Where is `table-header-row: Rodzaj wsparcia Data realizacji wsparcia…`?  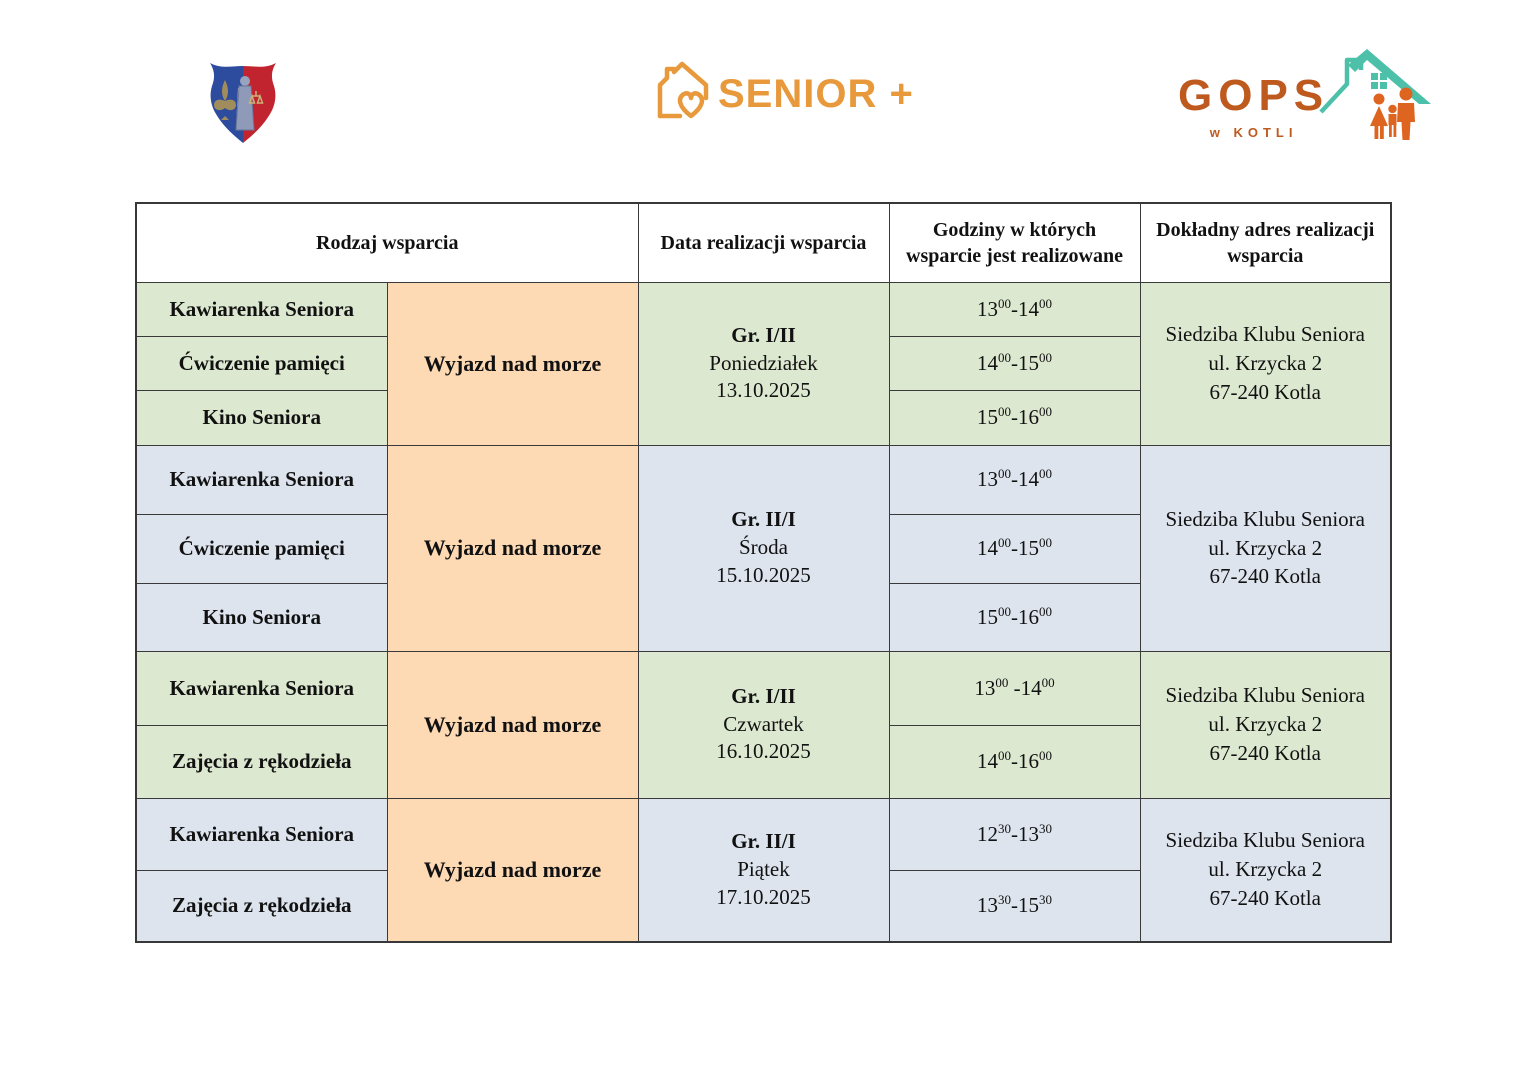
table-header-row: Rodzaj wsparcia Data realizacji wsparcia… is located at coordinates (763, 242).